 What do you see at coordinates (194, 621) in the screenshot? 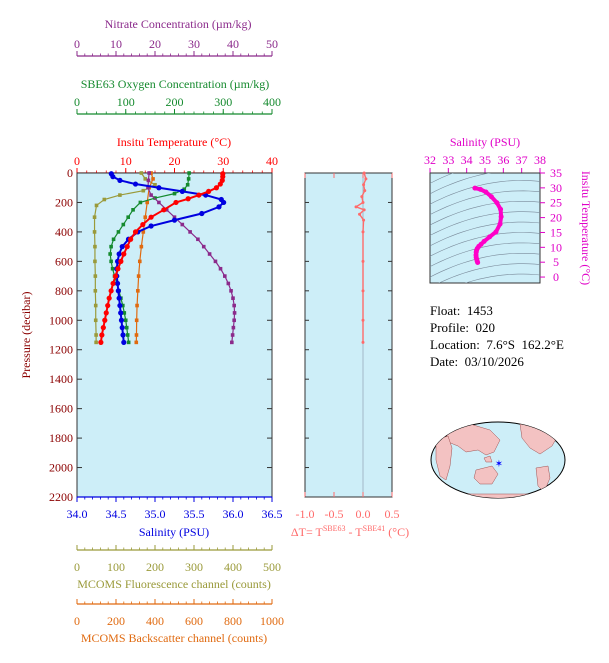
I see `backscatter-tick-label: 600` at bounding box center [194, 621].